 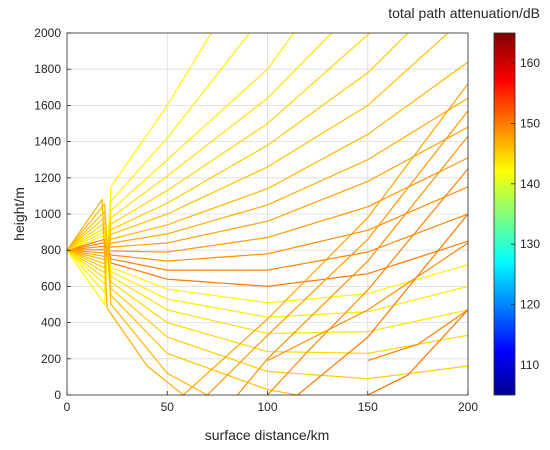 I want to click on y-tick-label: 1000, so click(x=47, y=214).